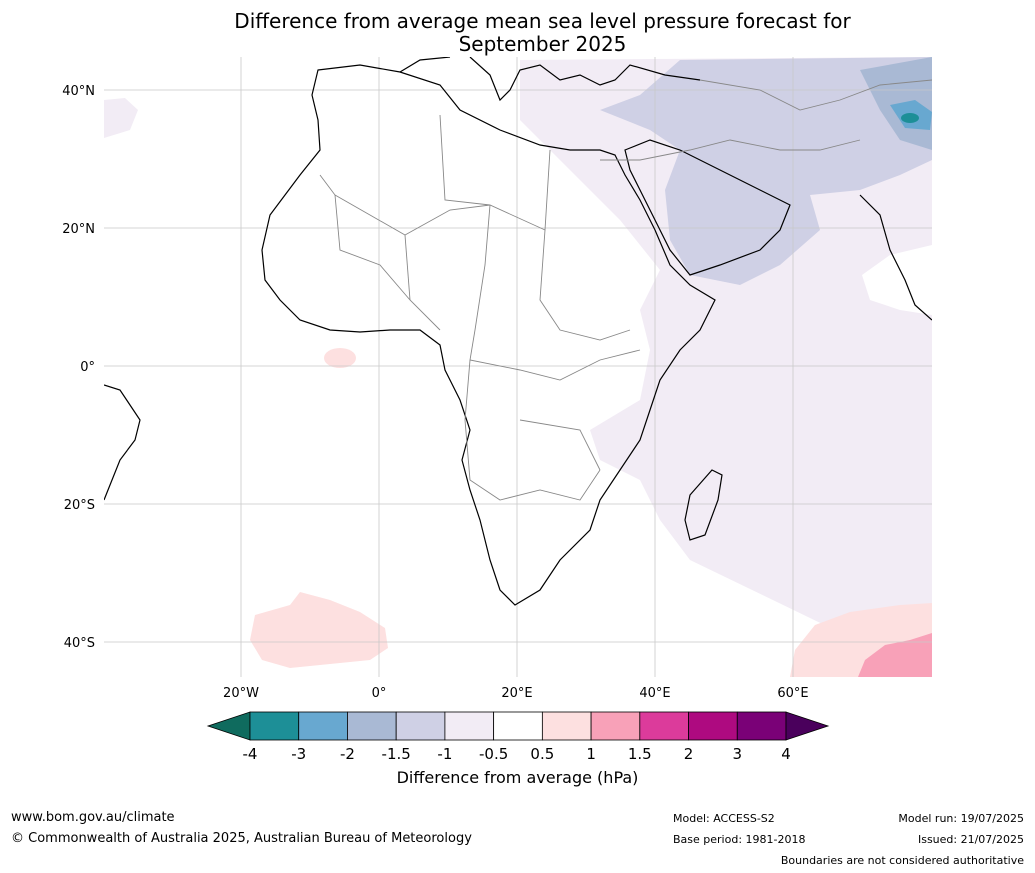 This screenshot has width=1035, height=873. What do you see at coordinates (78, 229) in the screenshot?
I see `lat-label-20n: 20°N` at bounding box center [78, 229].